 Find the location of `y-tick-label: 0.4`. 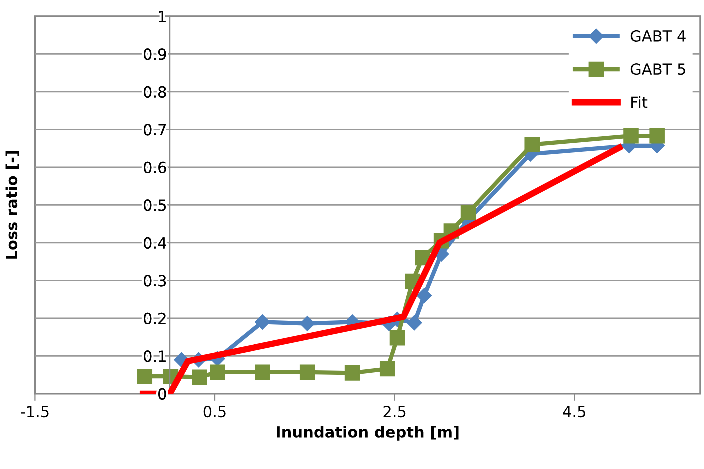

y-tick-label: 0.4 is located at coordinates (155, 243).